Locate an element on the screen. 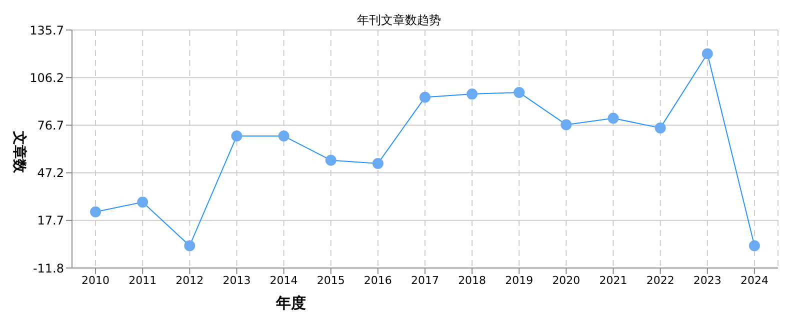 This screenshot has height=330, width=798. x-tick-label: 2024 is located at coordinates (754, 280).